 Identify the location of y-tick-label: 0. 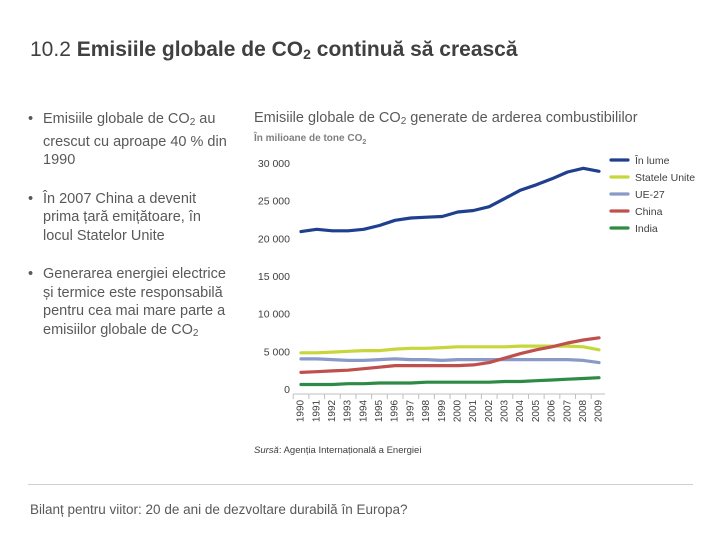
(287, 390).